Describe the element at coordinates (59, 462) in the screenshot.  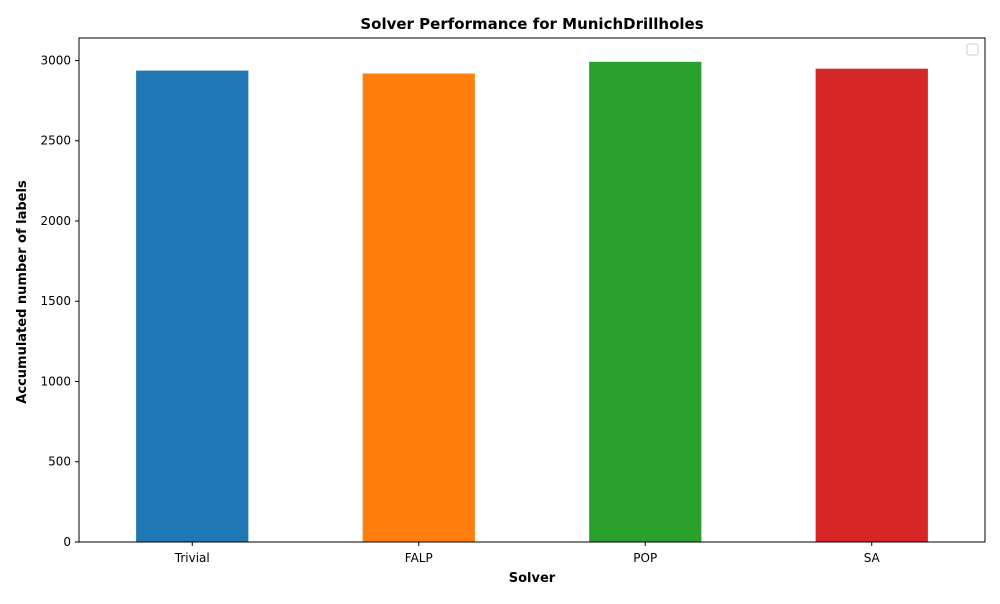
I see `y-tick-label: 500` at that location.